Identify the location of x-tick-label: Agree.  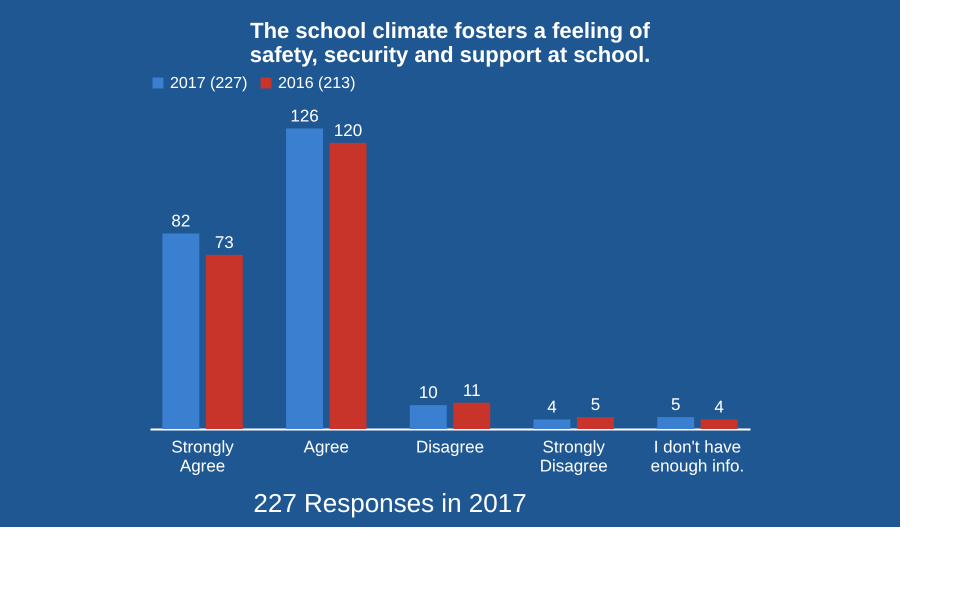
(326, 447).